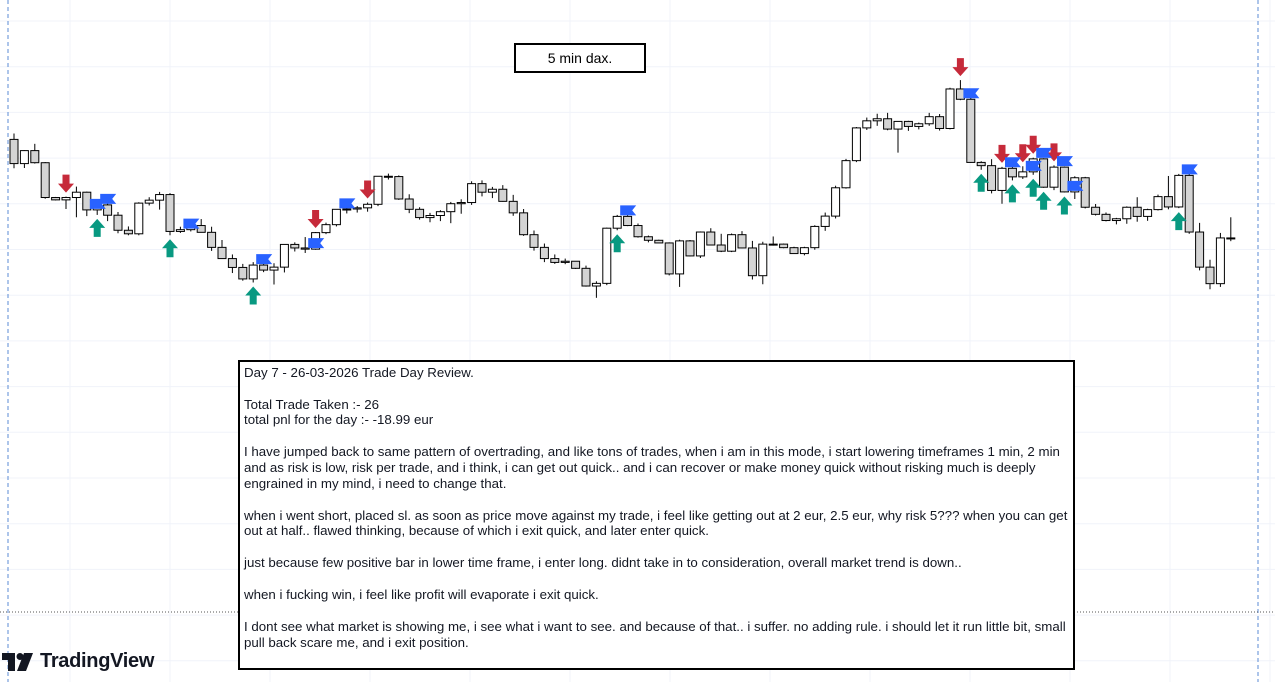 This screenshot has width=1275, height=682. I want to click on sell-arrow-icon, so click(960, 67).